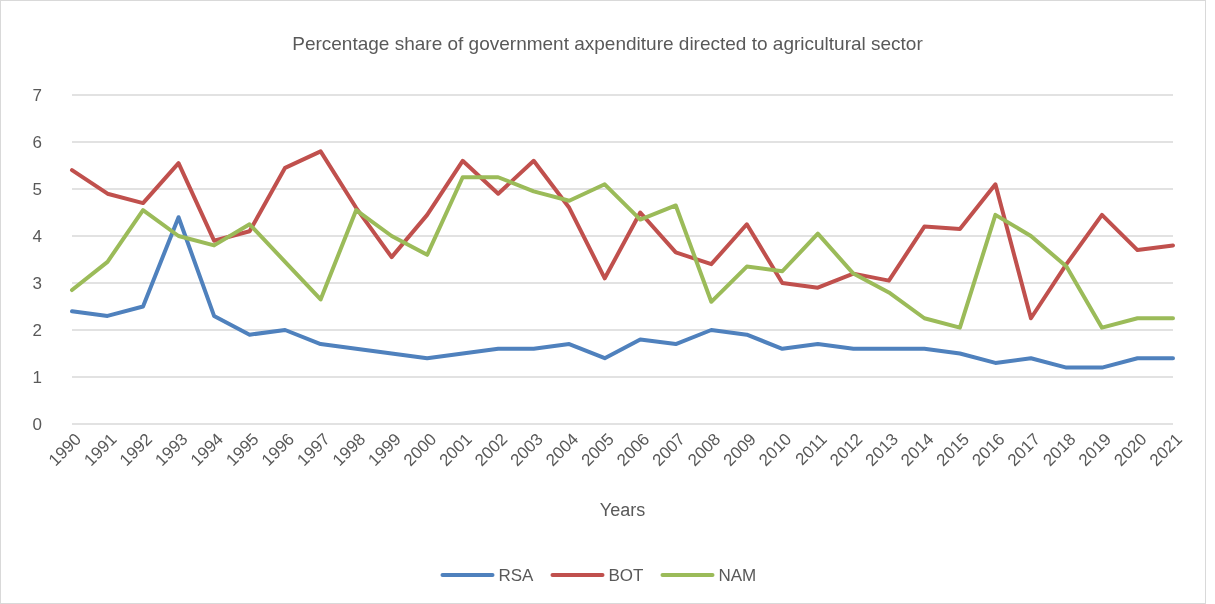 The image size is (1215, 604). I want to click on legend-label: NAM, so click(737, 575).